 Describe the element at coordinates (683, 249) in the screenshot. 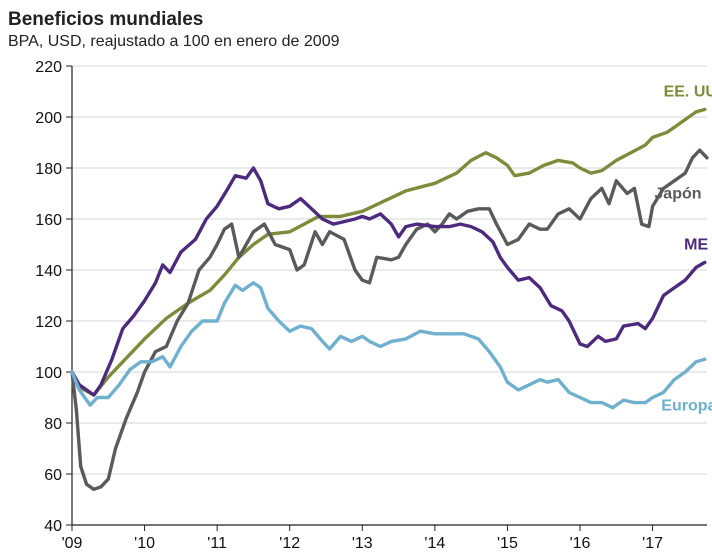

I see `series-labels: EE. UU. Japón ME Europa` at that location.